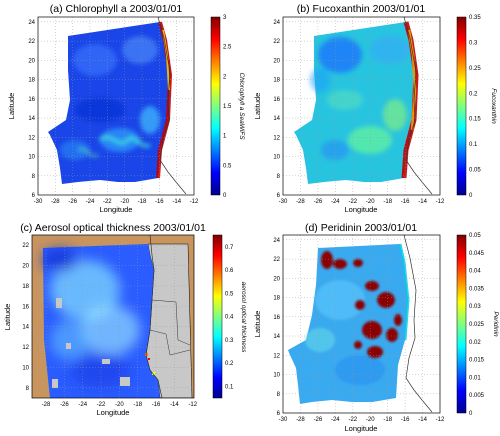 This screenshot has height=436, width=500. Describe the element at coordinates (243, 318) in the screenshot. I see `panel-c-colorbar-label: aerosol optical thickness` at that location.